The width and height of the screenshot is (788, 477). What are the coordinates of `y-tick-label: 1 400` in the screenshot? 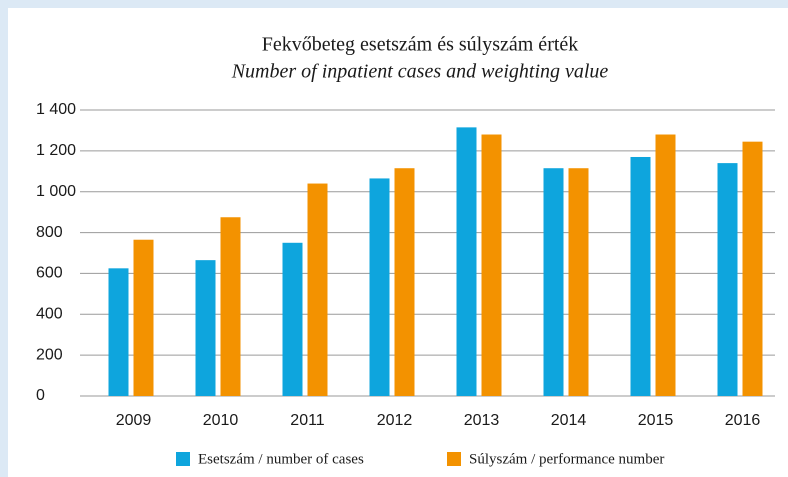 It's located at (56, 109).